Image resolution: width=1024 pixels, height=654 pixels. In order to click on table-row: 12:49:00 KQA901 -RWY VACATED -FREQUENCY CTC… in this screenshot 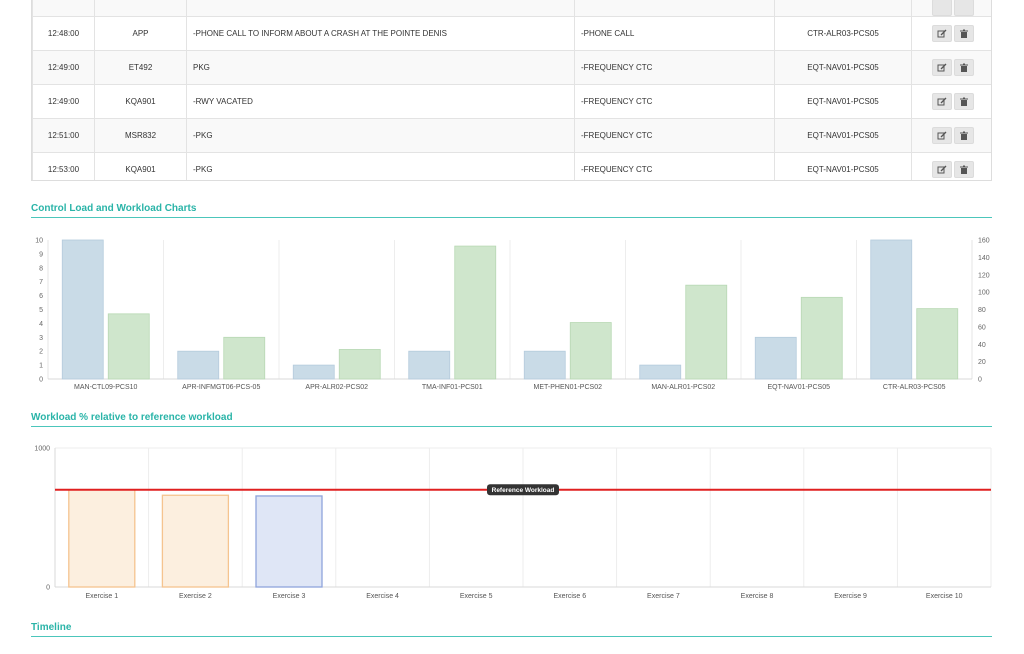, I will do `click(511, 101)`.